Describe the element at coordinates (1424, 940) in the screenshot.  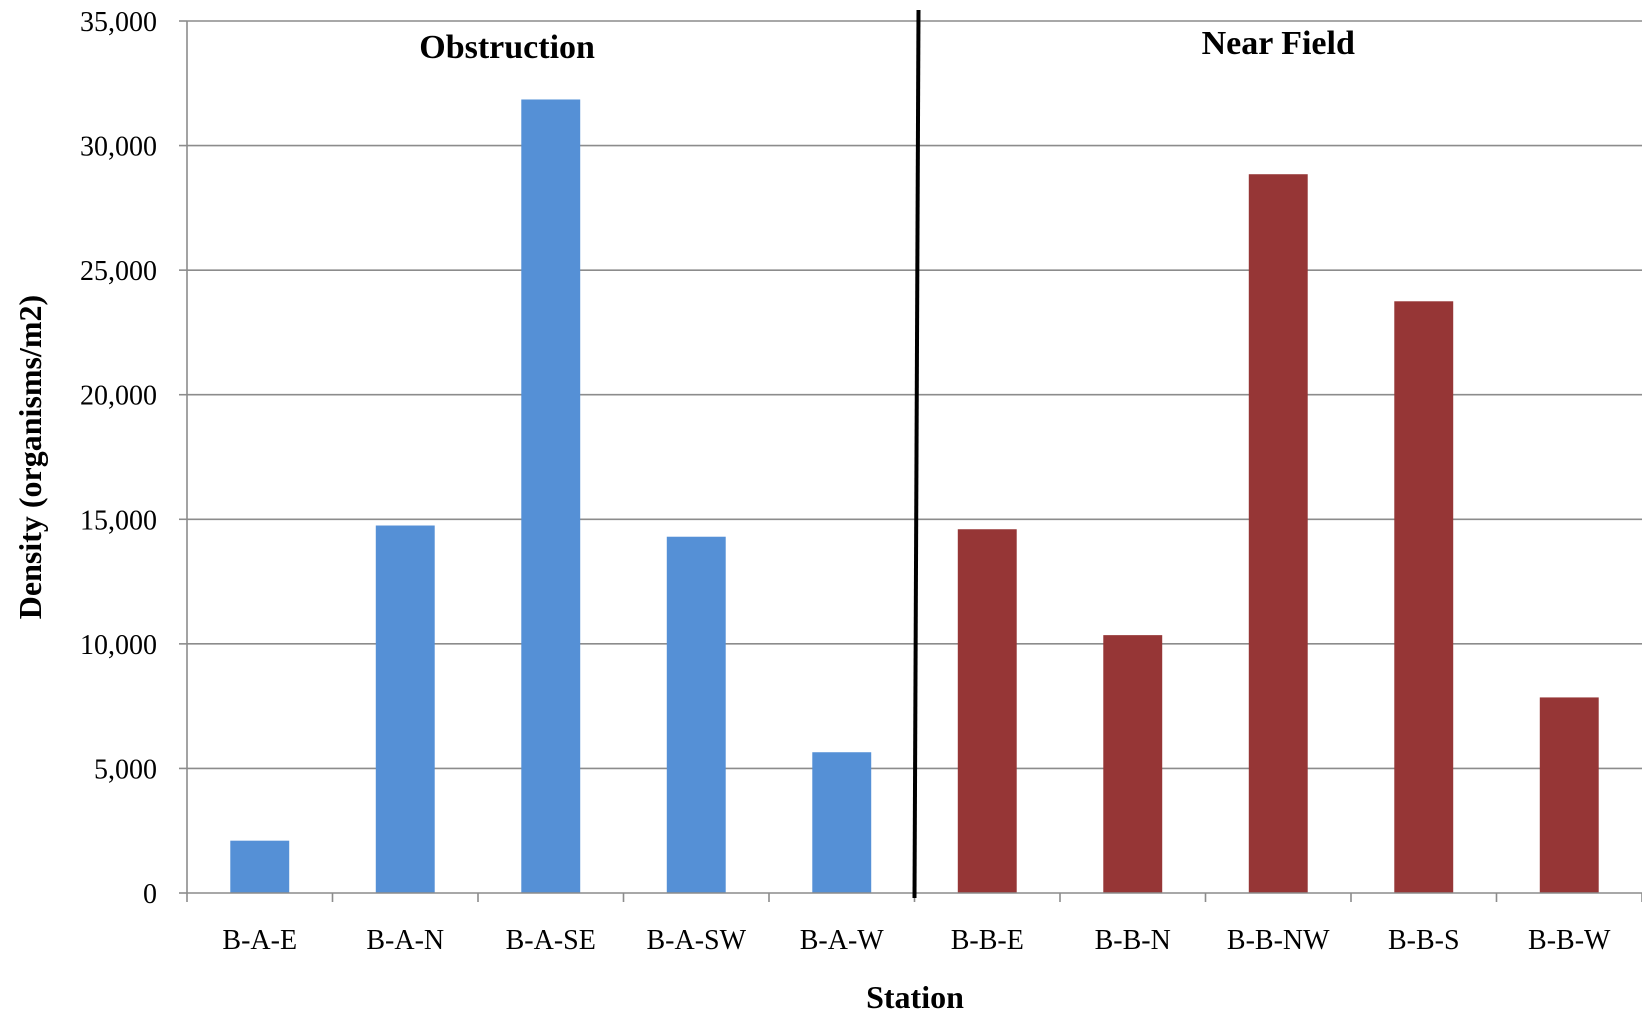
I see `x-tick-label: B-B-S` at that location.